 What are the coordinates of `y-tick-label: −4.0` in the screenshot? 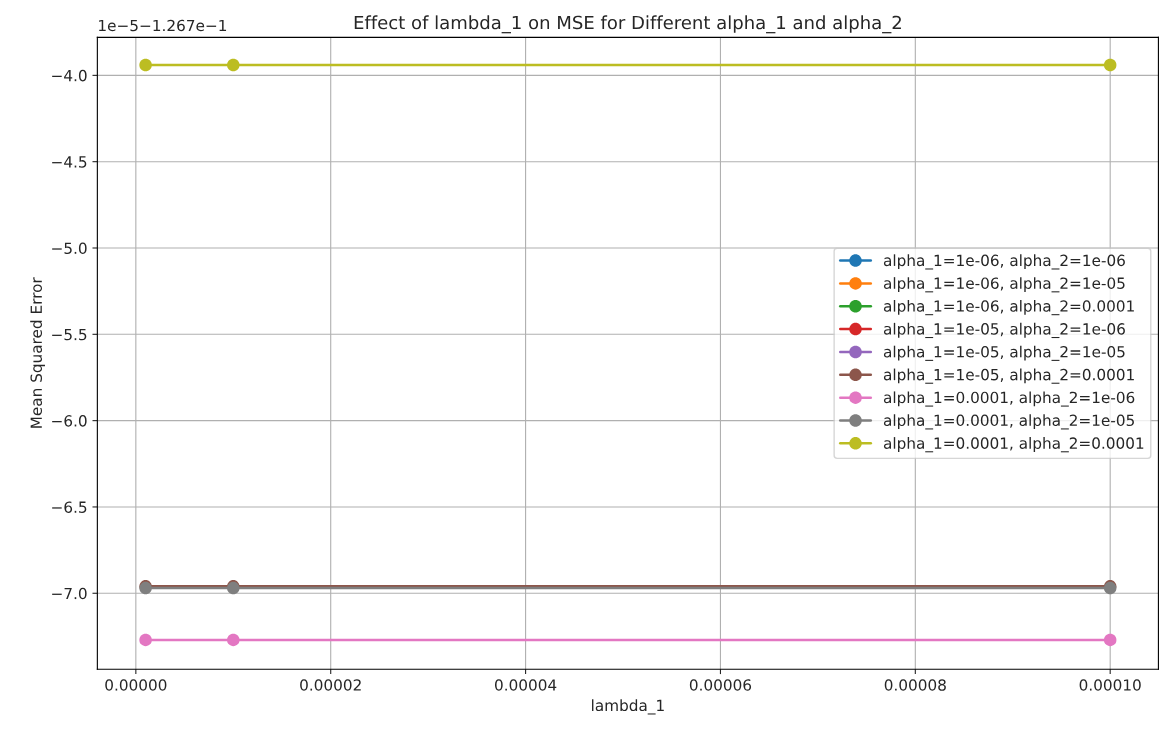 It's located at (69, 75).